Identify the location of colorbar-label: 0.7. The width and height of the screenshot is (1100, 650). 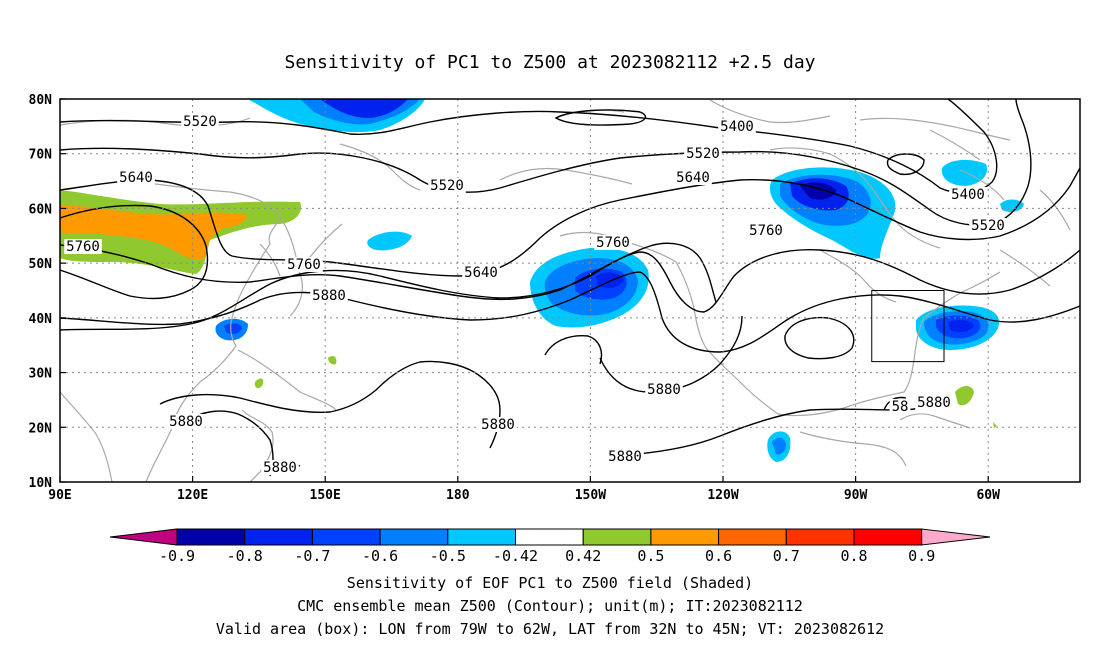
(786, 556).